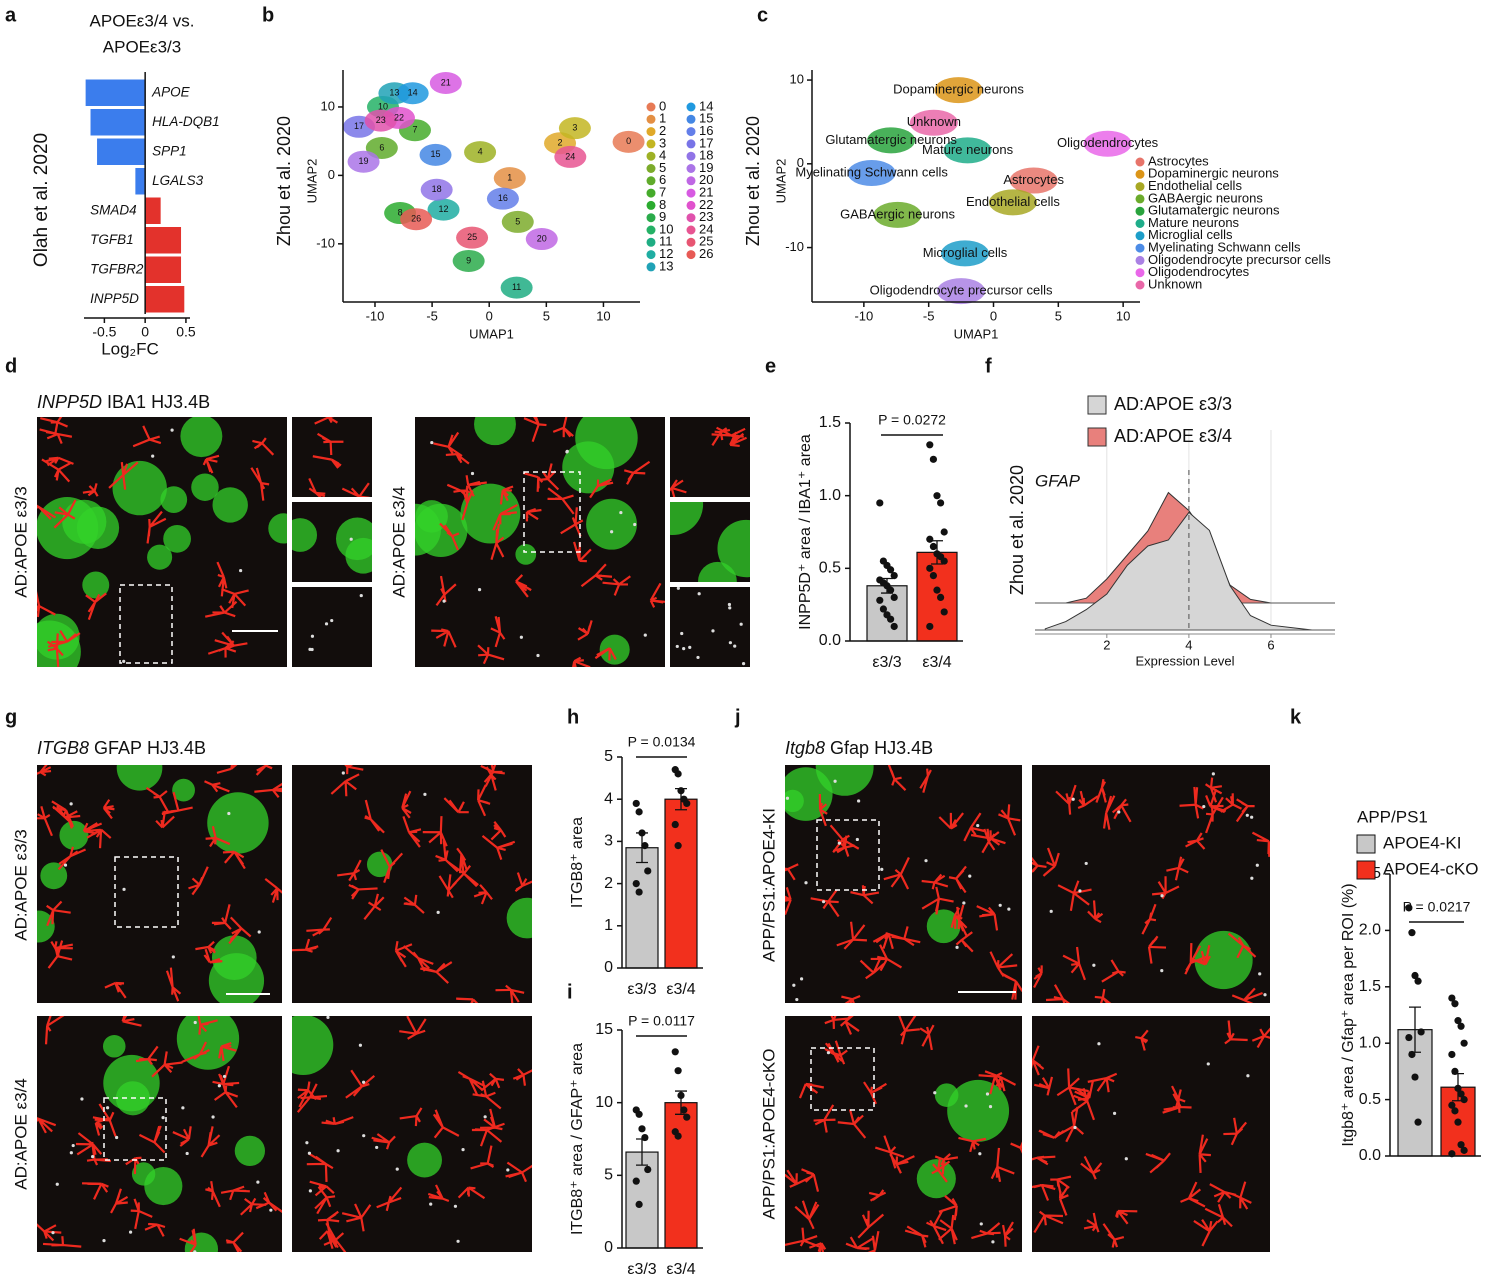 The image size is (1500, 1277). I want to click on x-tick-label: -5, so click(432, 315).